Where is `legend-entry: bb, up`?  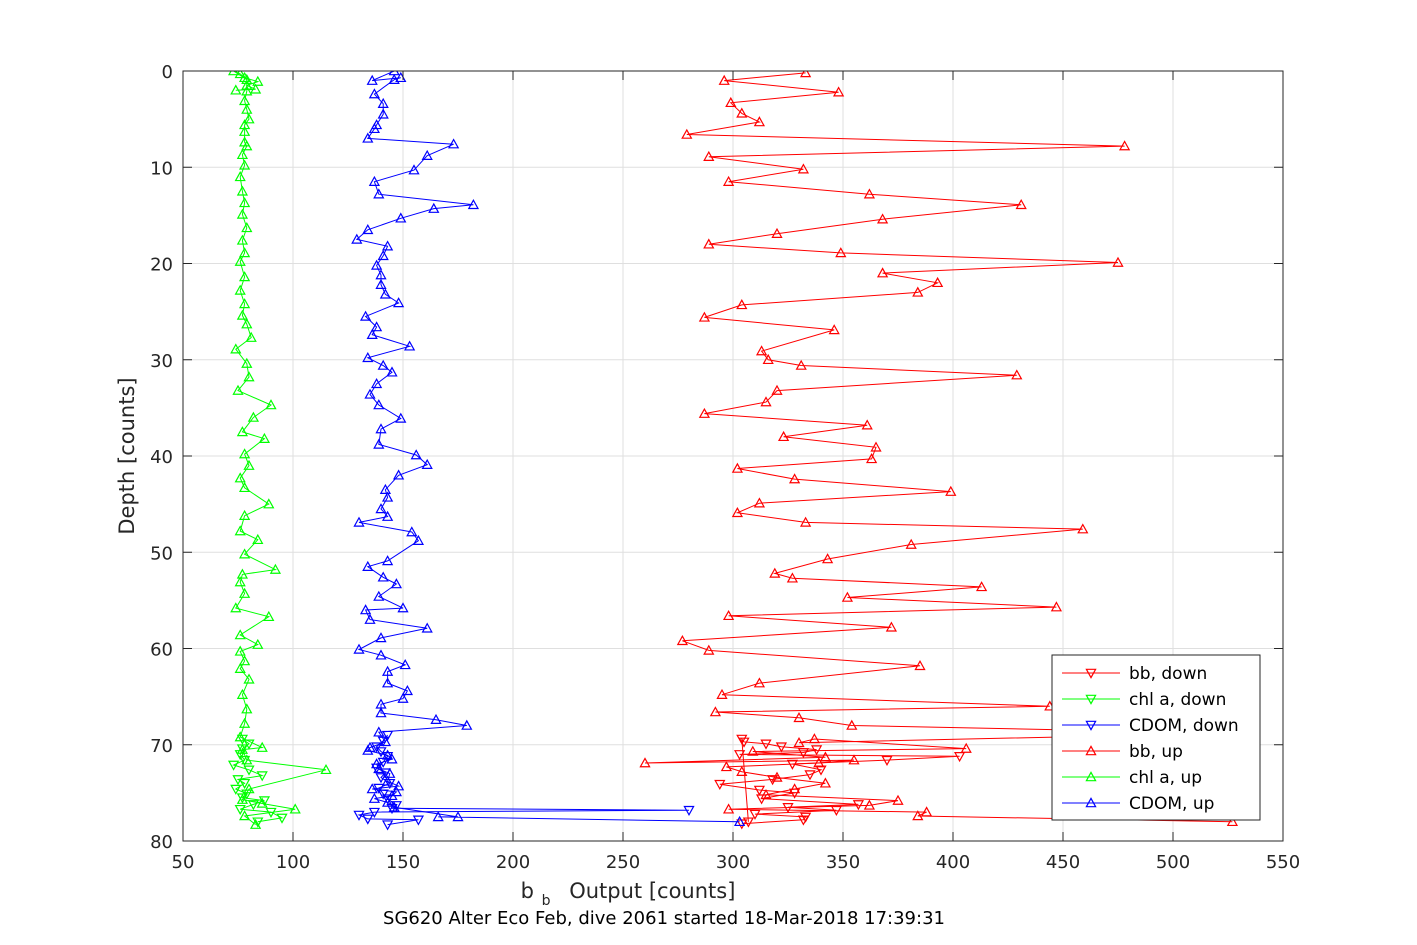
legend-entry: bb, up is located at coordinates (1122, 752).